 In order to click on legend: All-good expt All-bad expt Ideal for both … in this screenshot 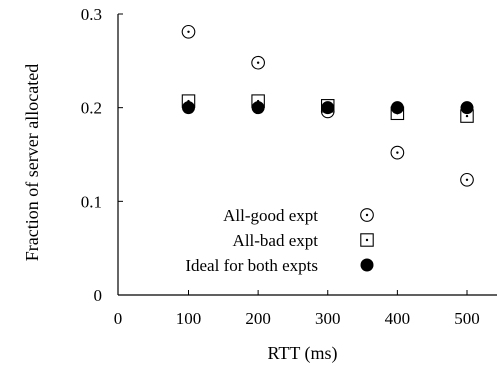, I will do `click(279, 240)`.